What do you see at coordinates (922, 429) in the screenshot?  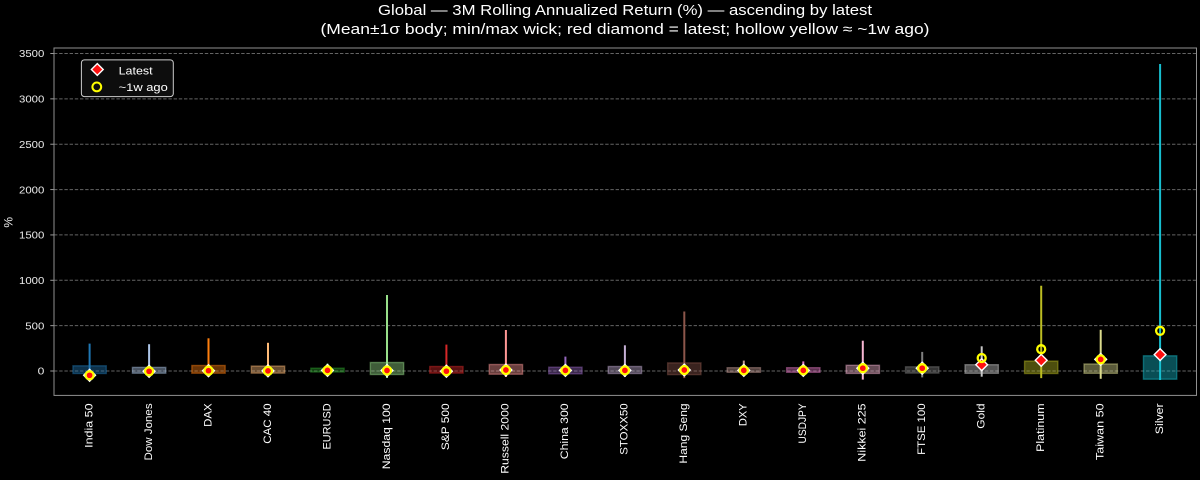 I see `svg-text: FTSE 100` at bounding box center [922, 429].